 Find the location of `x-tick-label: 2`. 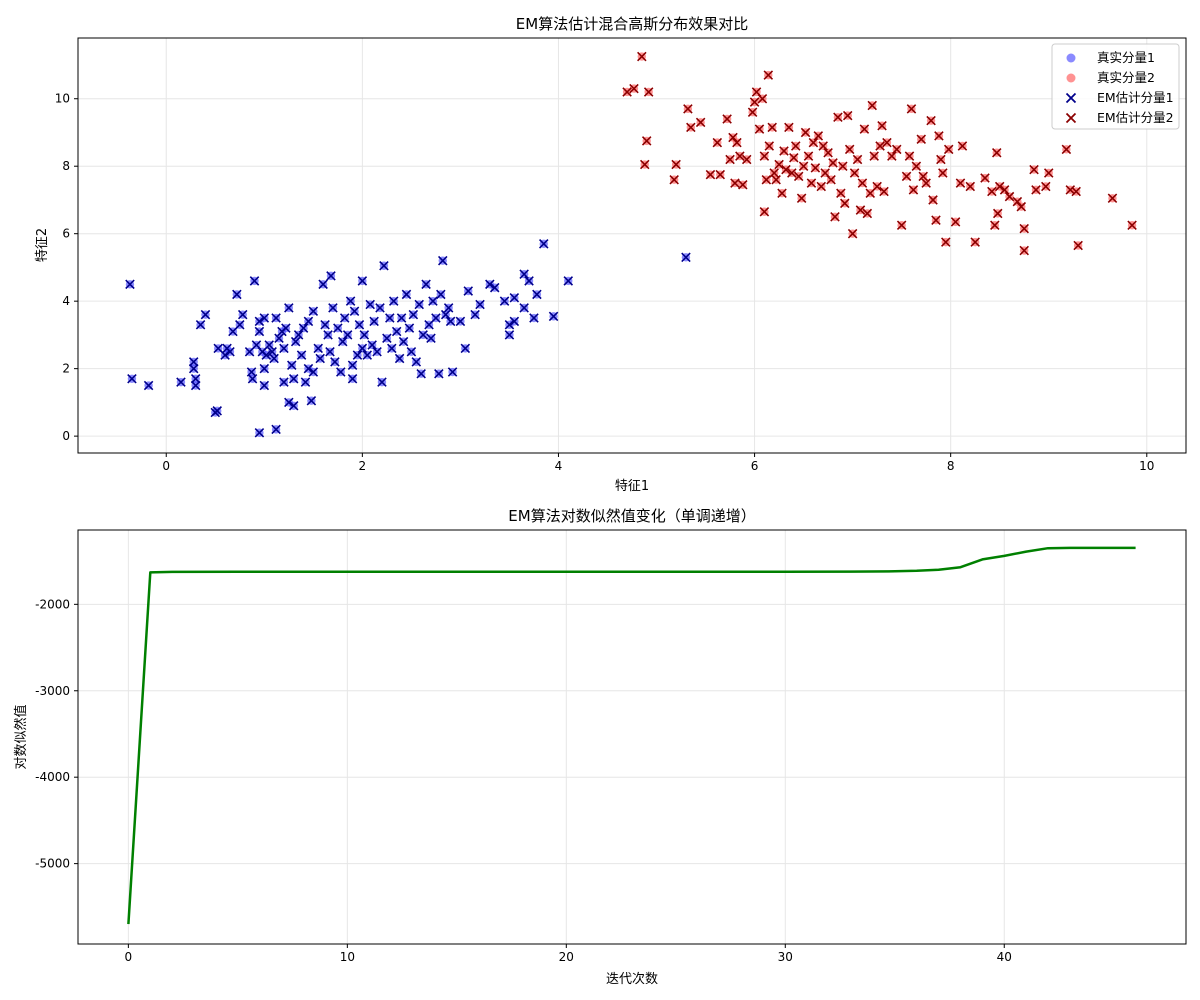

x-tick-label: 2 is located at coordinates (363, 466).